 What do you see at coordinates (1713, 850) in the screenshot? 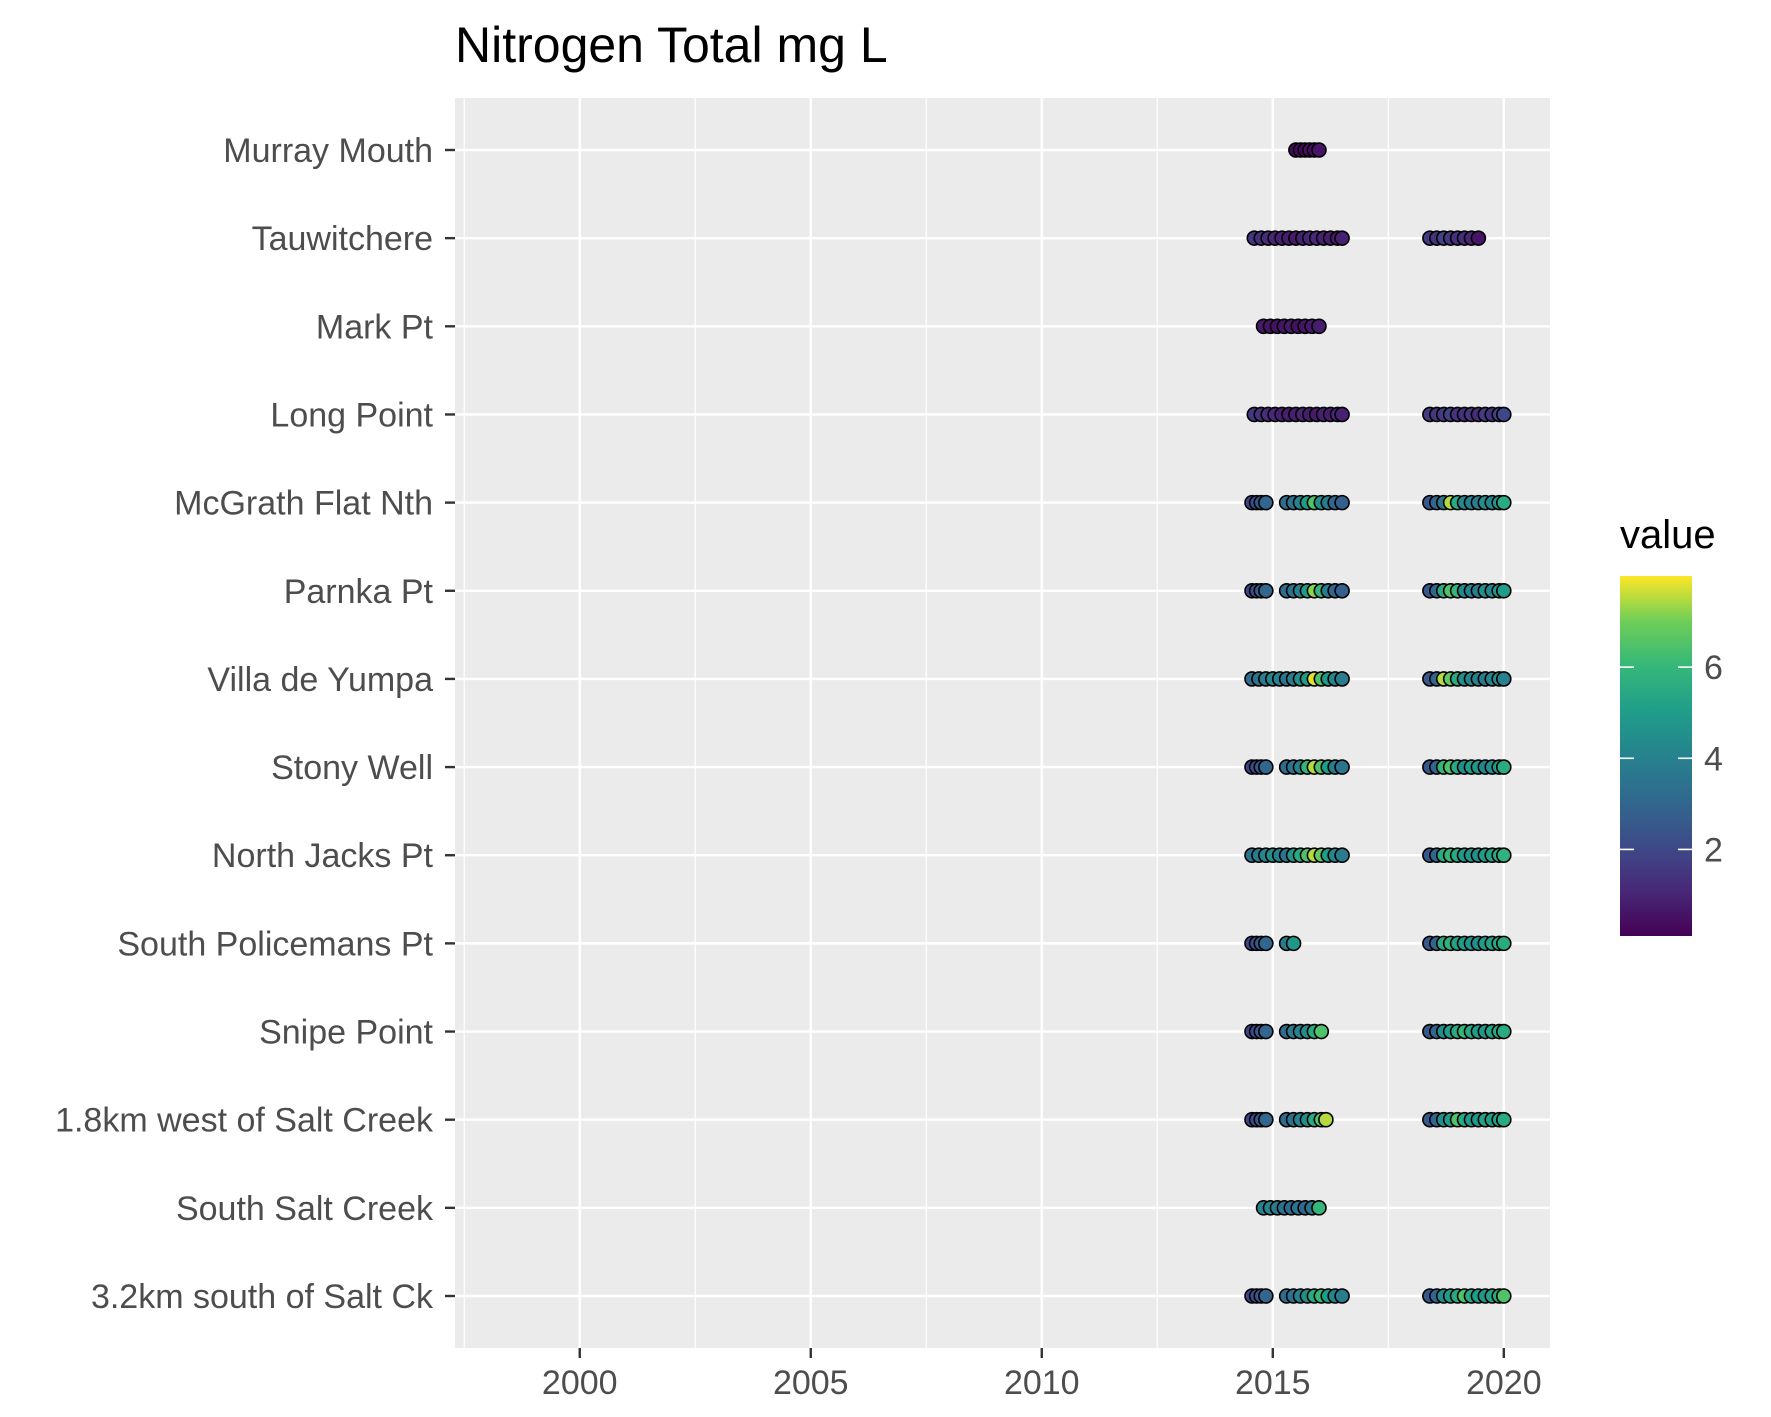
I see `colorbar-tick-label: 2` at bounding box center [1713, 850].